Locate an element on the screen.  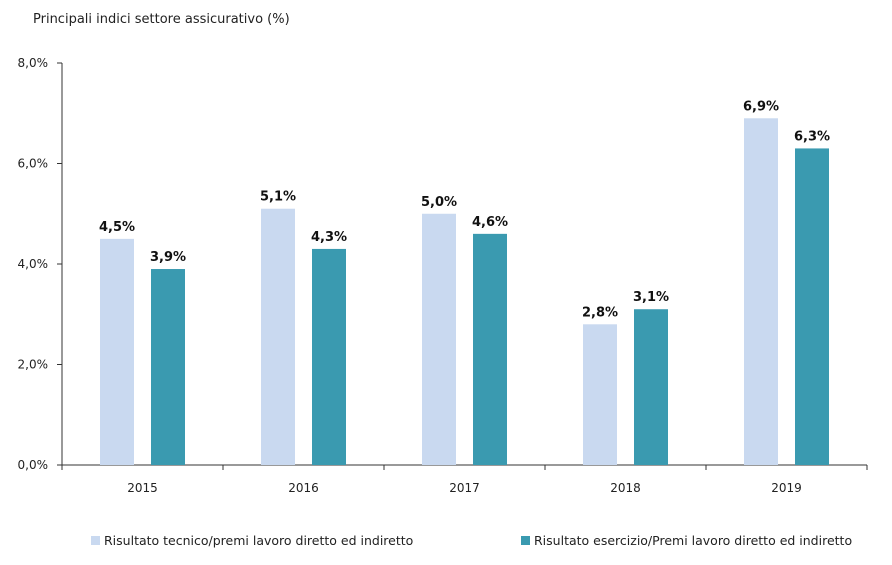
bar-esercizio-2015 is located at coordinates (168, 367).